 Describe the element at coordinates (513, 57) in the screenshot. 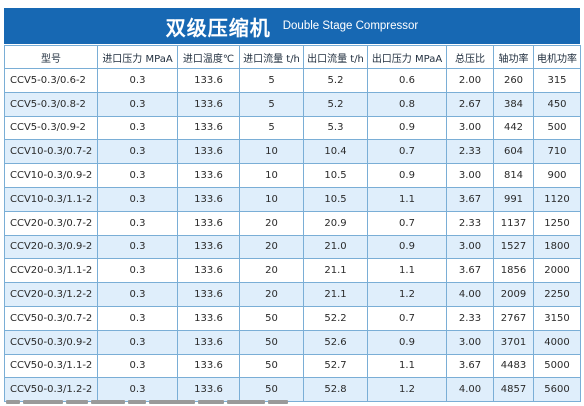

I see `column-header-shaft-power: 轴功率` at that location.